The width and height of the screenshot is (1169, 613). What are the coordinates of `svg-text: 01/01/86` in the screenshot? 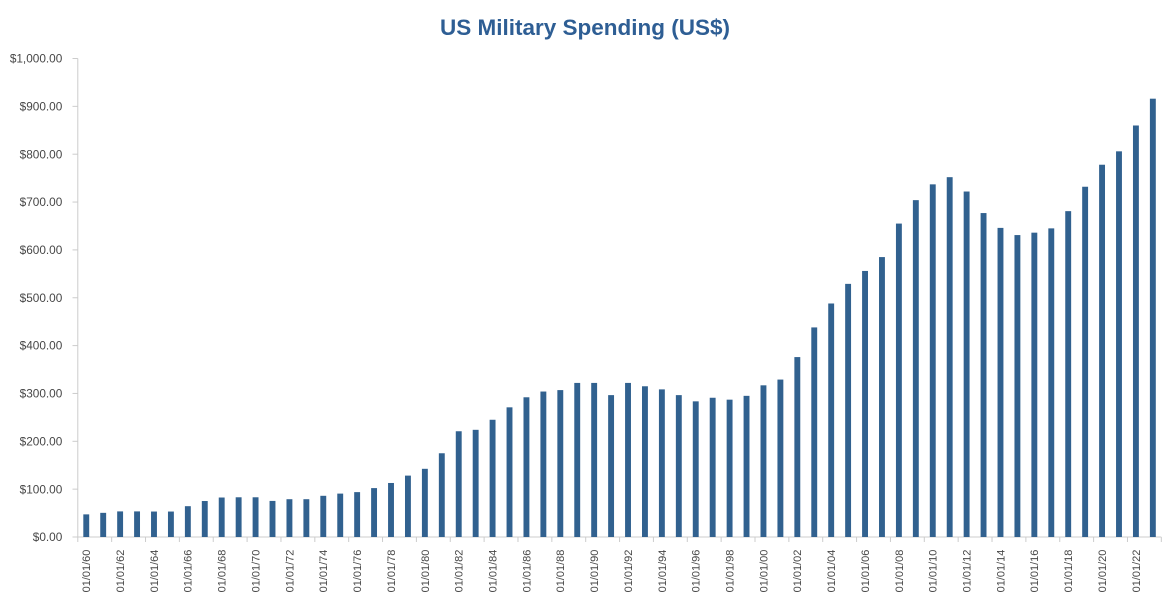 It's located at (527, 571).